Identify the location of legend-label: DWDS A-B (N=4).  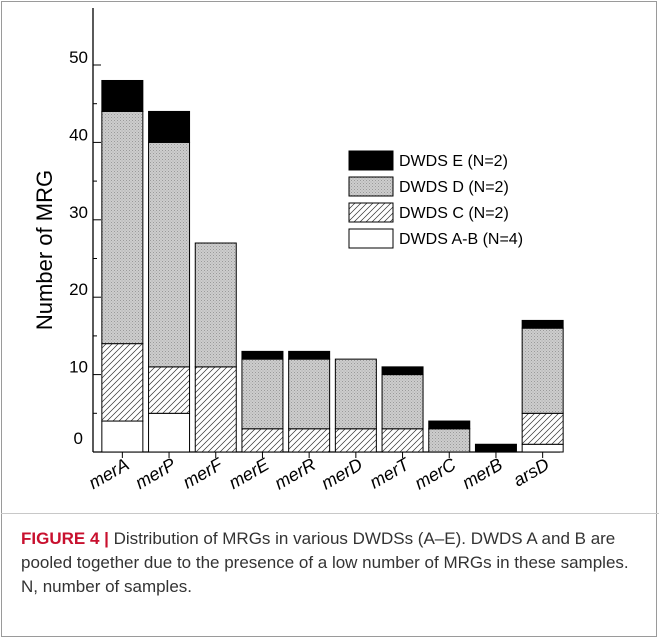
(461, 239).